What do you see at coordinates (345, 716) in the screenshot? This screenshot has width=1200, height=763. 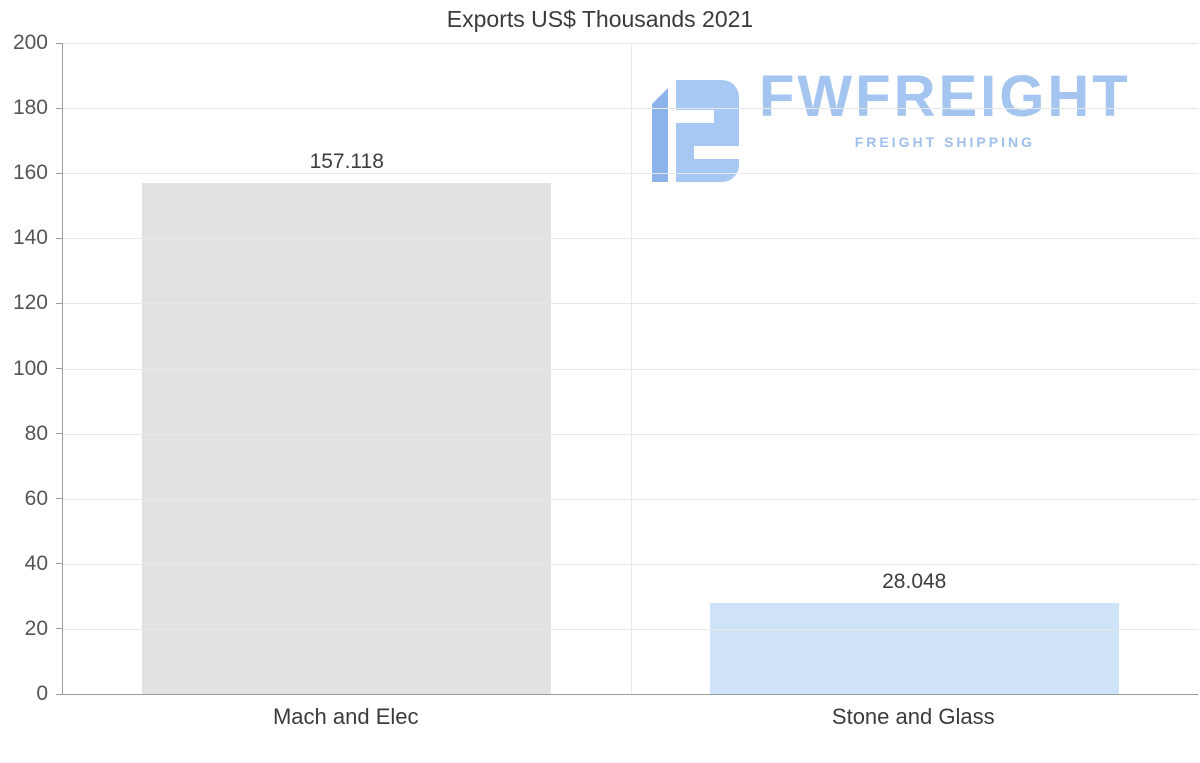 I see `x-tick-label: Mach and Elec` at bounding box center [345, 716].